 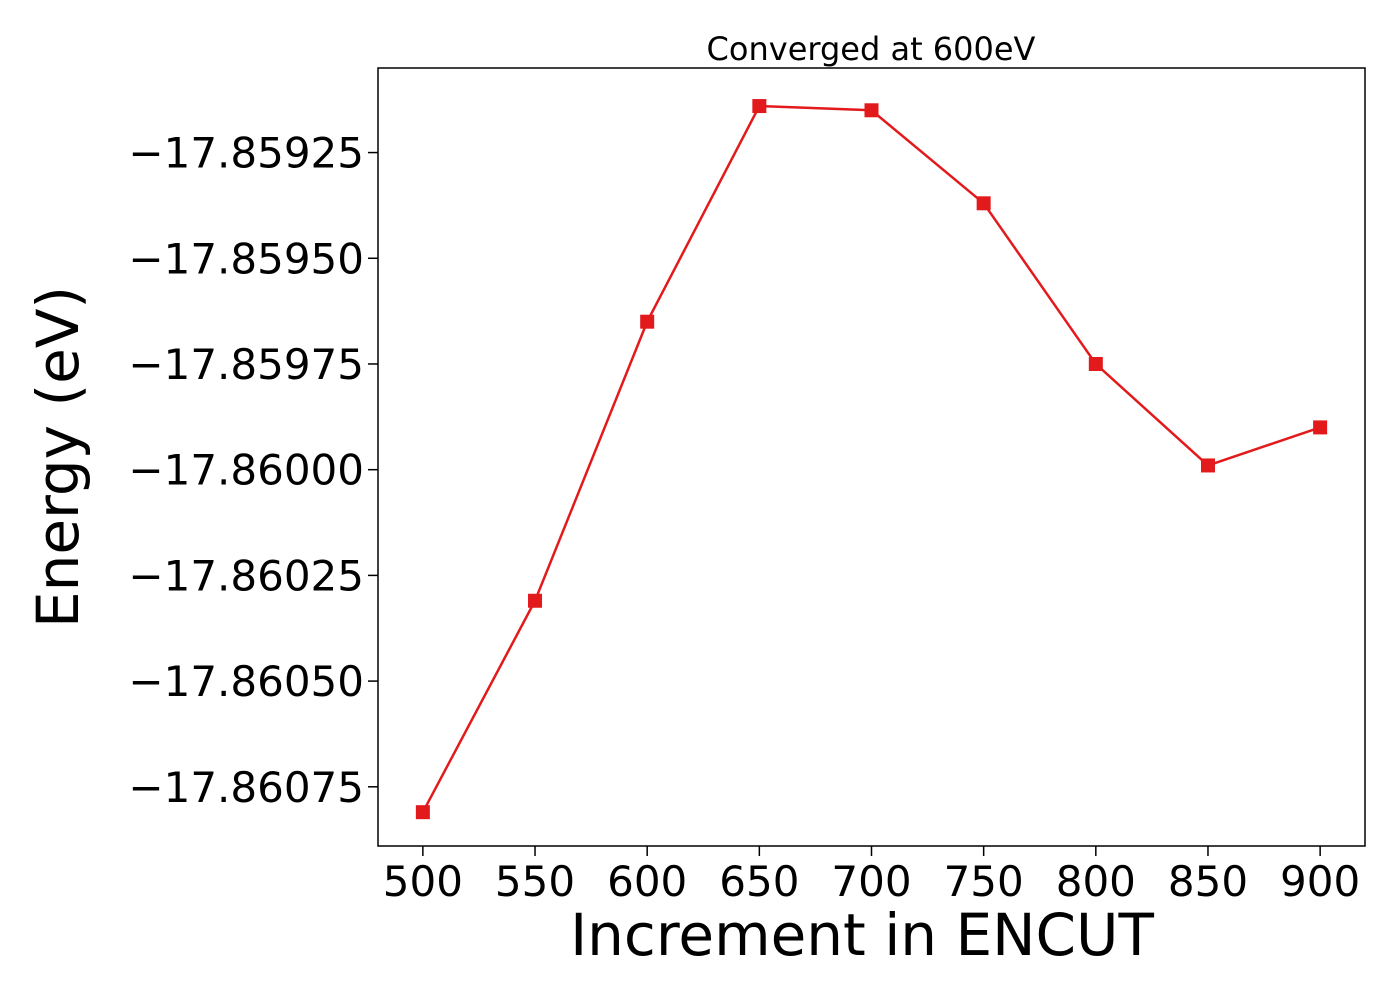 What do you see at coordinates (1096, 881) in the screenshot?
I see `x-tick-label: 800` at bounding box center [1096, 881].